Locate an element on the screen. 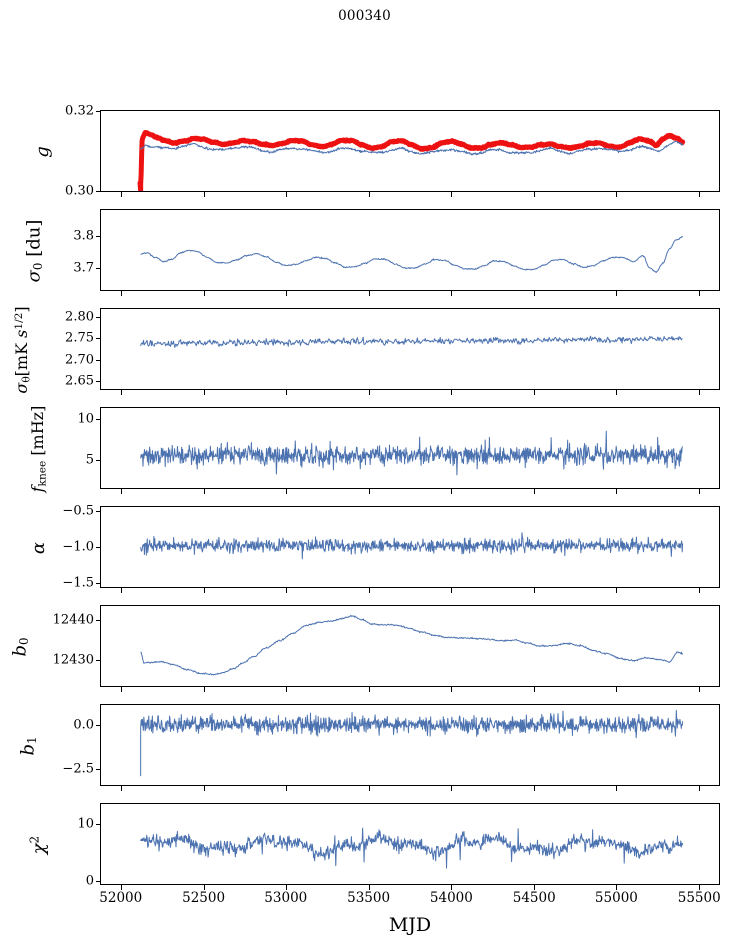 Image resolution: width=729 pixels, height=944 pixels. panel-alpha-series-svg is located at coordinates (412, 546).